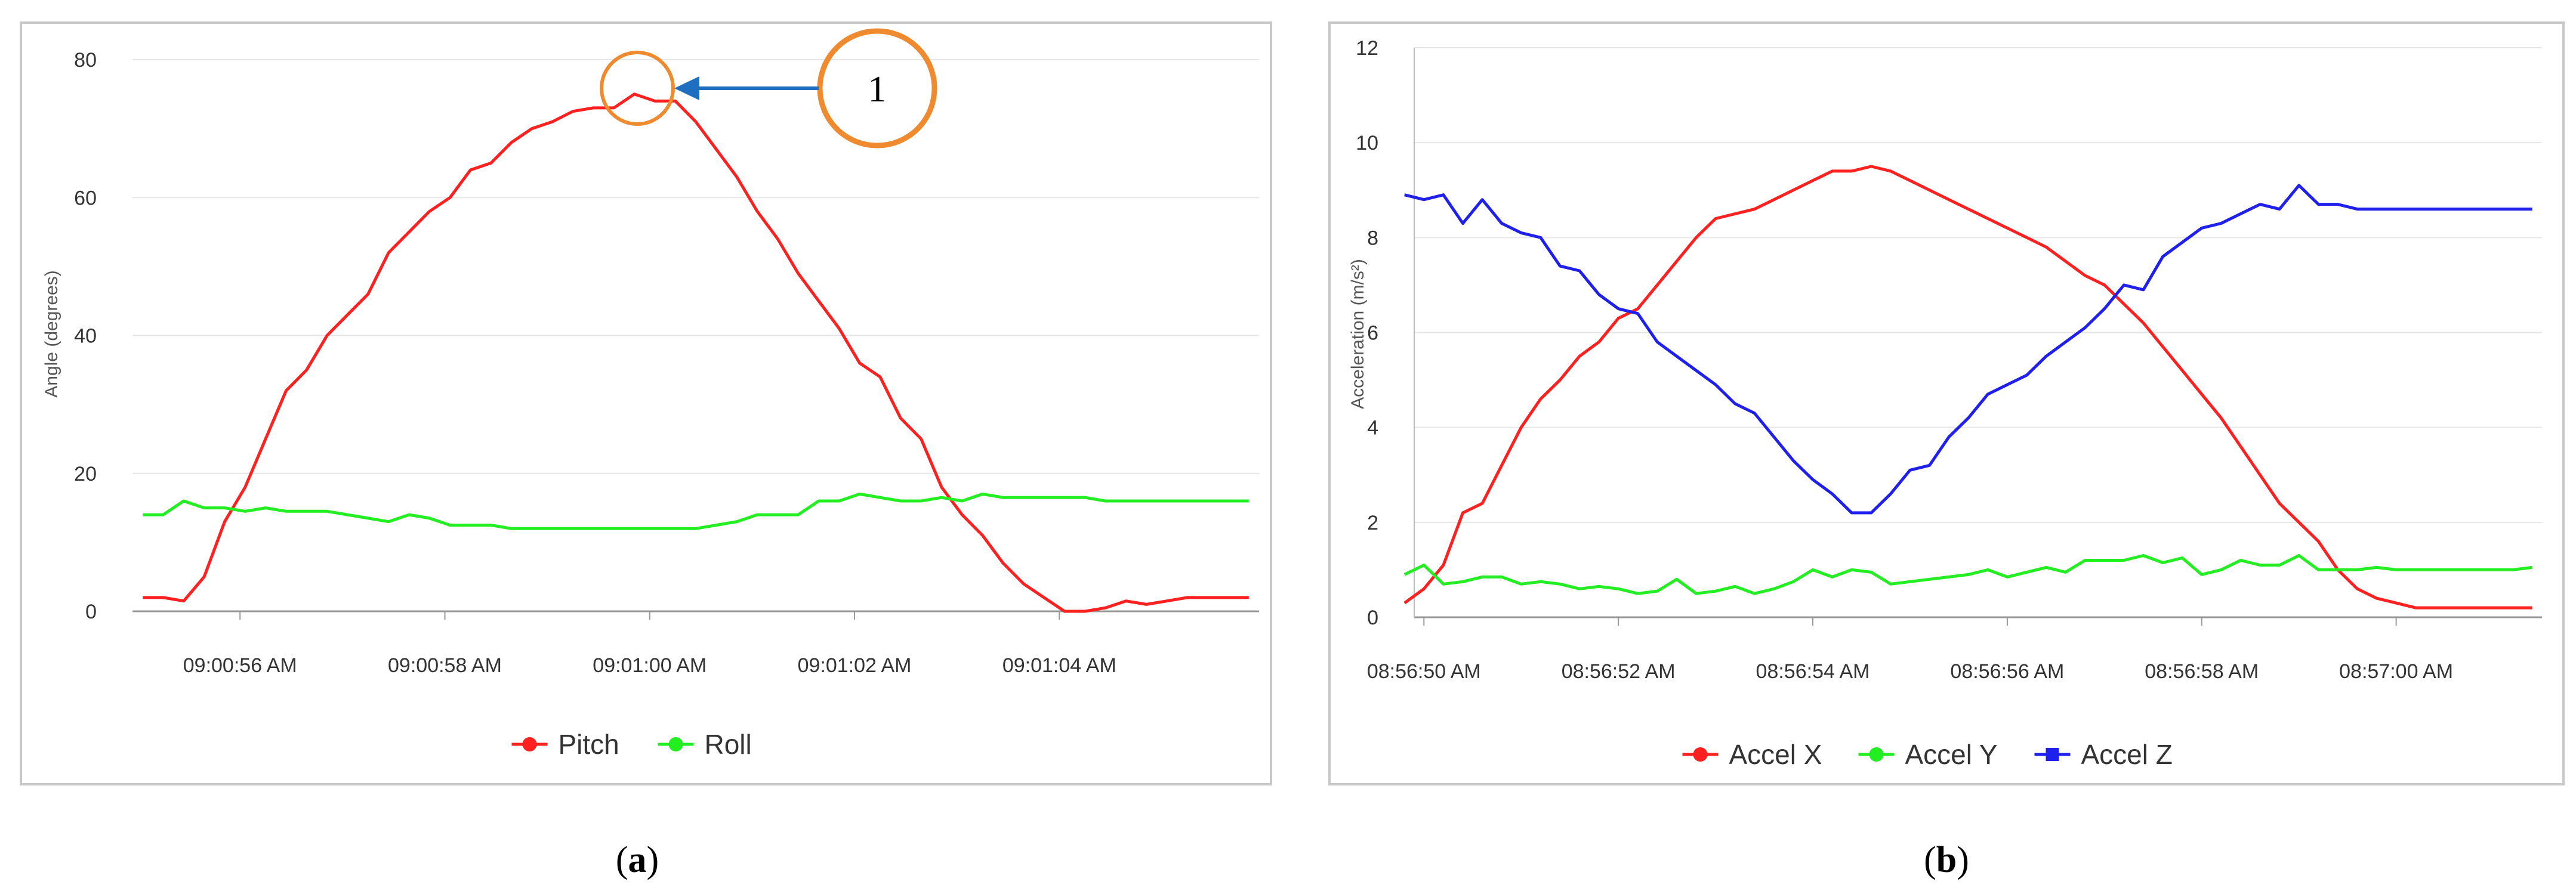 The image size is (2576, 894). I want to click on svg-text: (a), so click(638, 860).